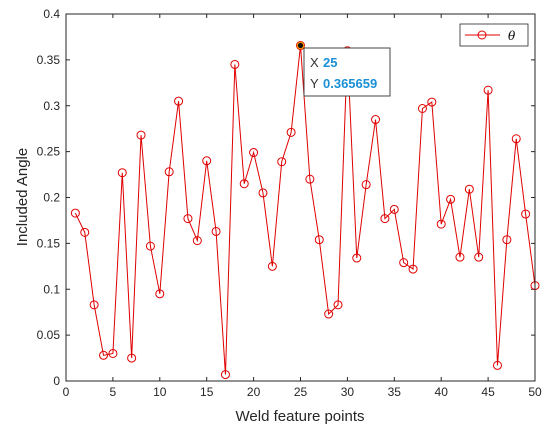 The width and height of the screenshot is (550, 434). Describe the element at coordinates (442, 392) in the screenshot. I see `x-tick-label: 40` at that location.